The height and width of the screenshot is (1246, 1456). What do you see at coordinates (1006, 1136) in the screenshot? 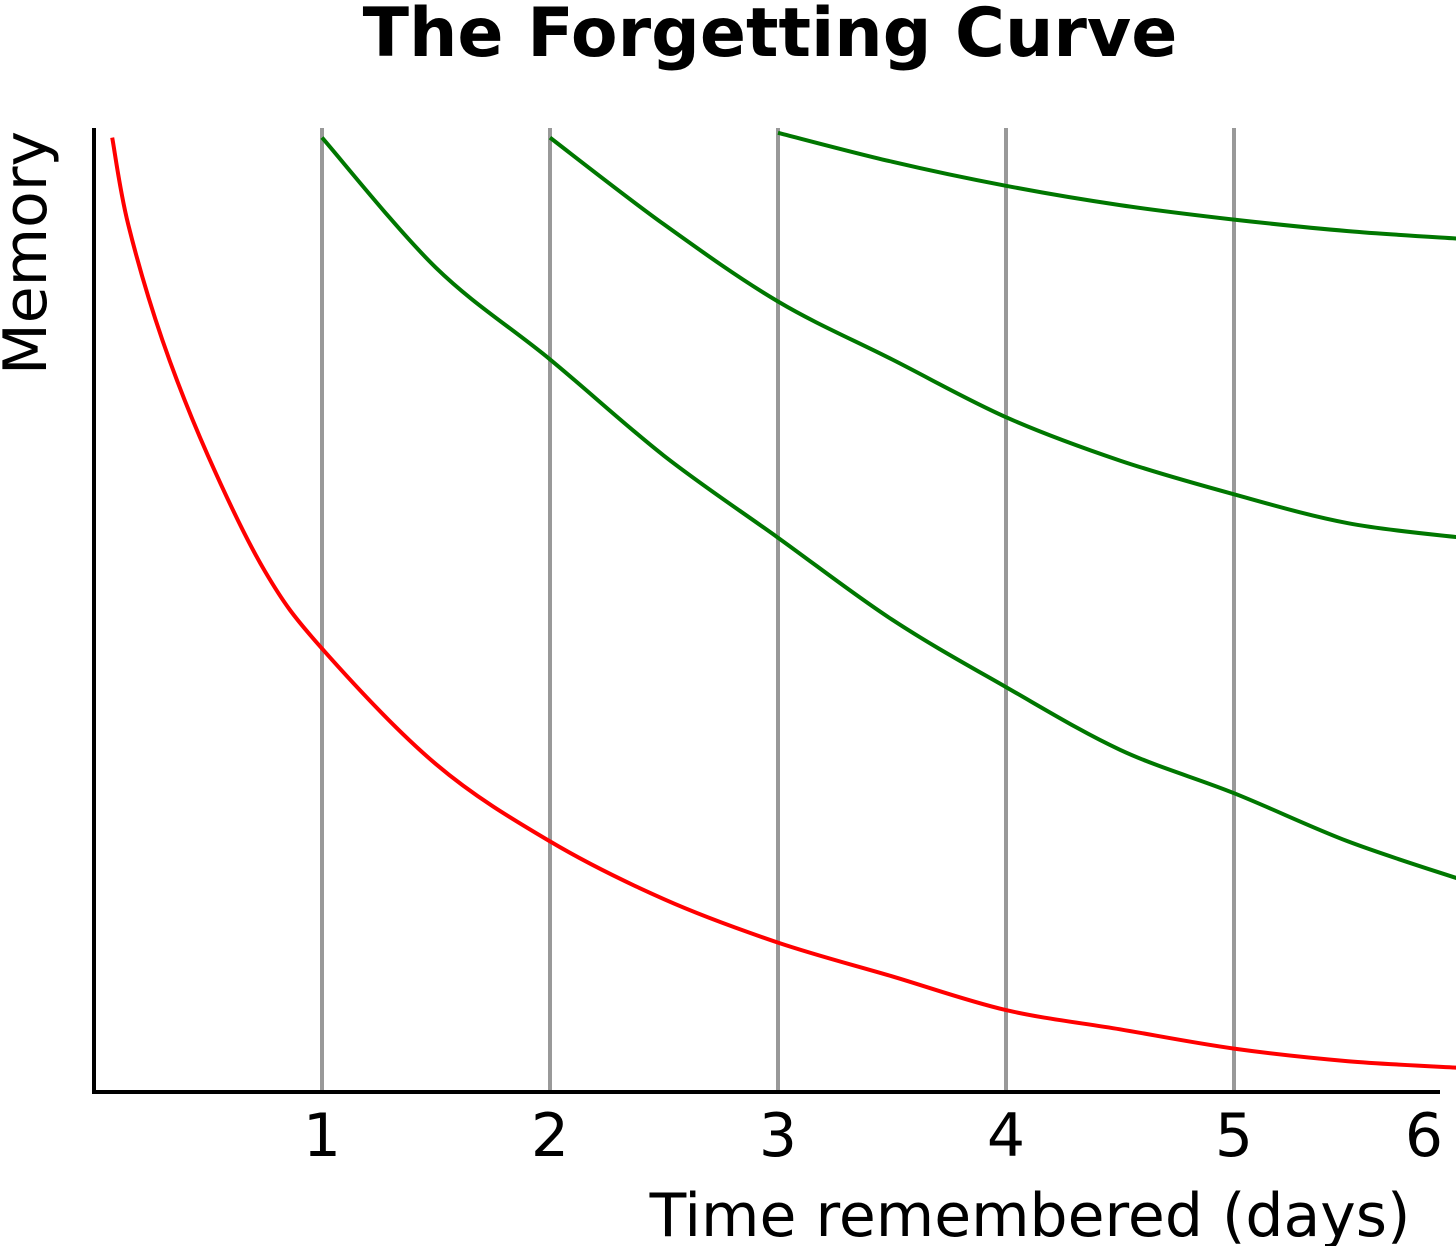
I see `x-tick-label-4: 4` at bounding box center [1006, 1136].